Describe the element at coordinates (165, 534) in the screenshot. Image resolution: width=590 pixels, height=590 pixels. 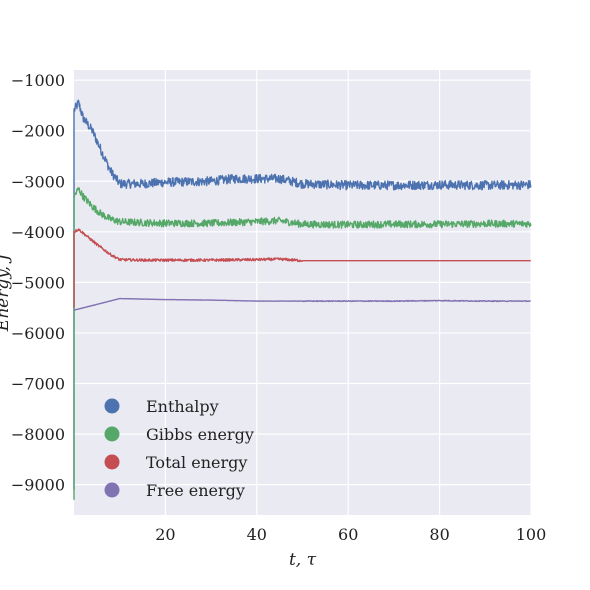
I see `x-tick-label: 20` at that location.